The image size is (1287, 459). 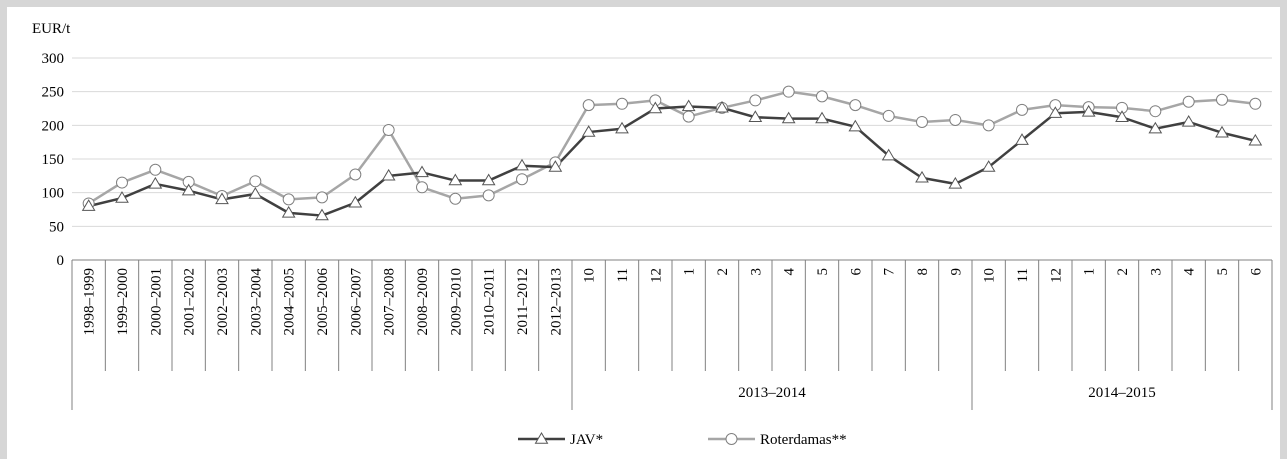 What do you see at coordinates (1256, 272) in the screenshot?
I see `x-tick-label: 6` at bounding box center [1256, 272].